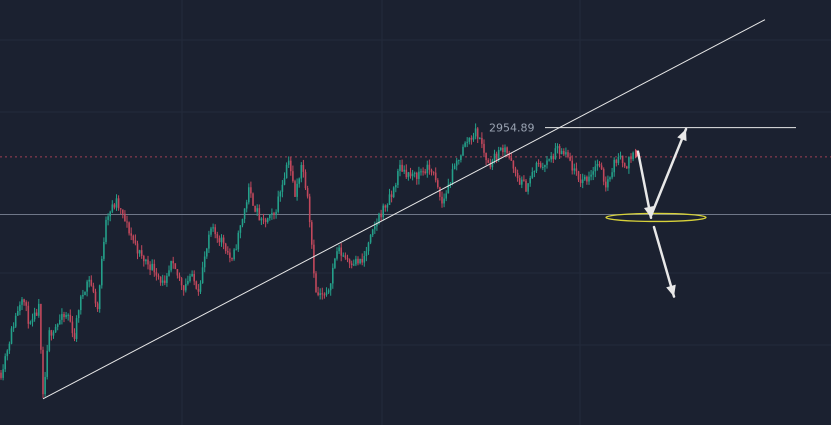 This screenshot has width=831, height=425. I want to click on arrow-up-scenario-shaft, so click(668, 172).